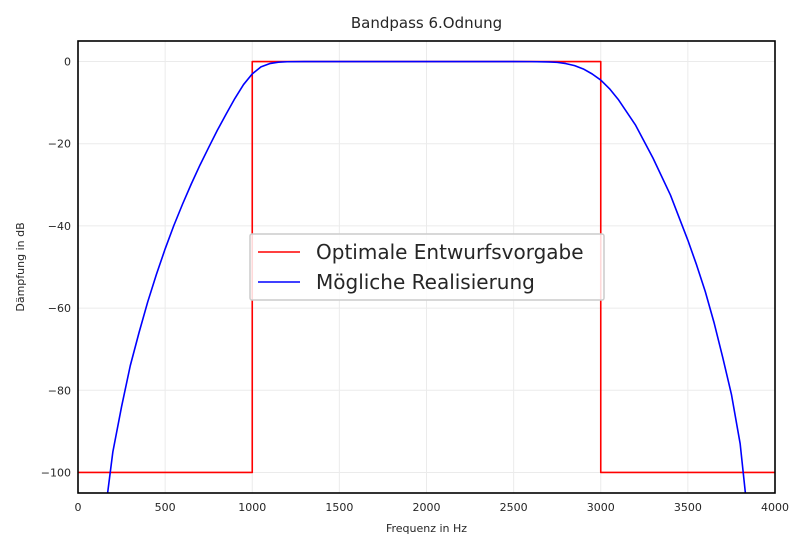  I want to click on x-tick-label: 500, so click(165, 507).